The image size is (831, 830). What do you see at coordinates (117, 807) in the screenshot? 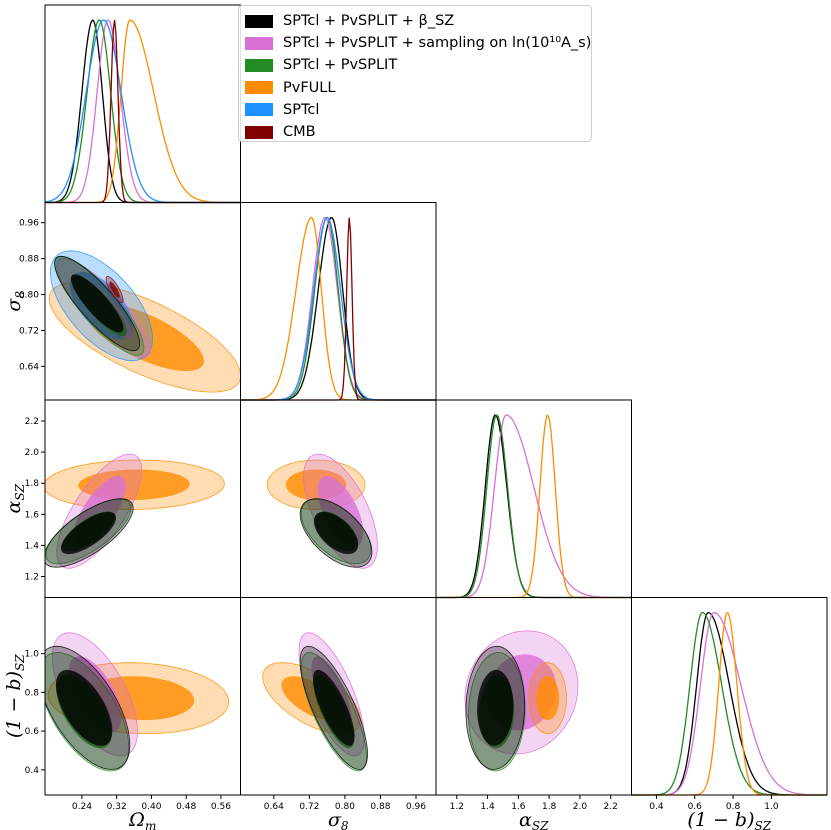
I see `x-tick-label: 0.32` at bounding box center [117, 807].